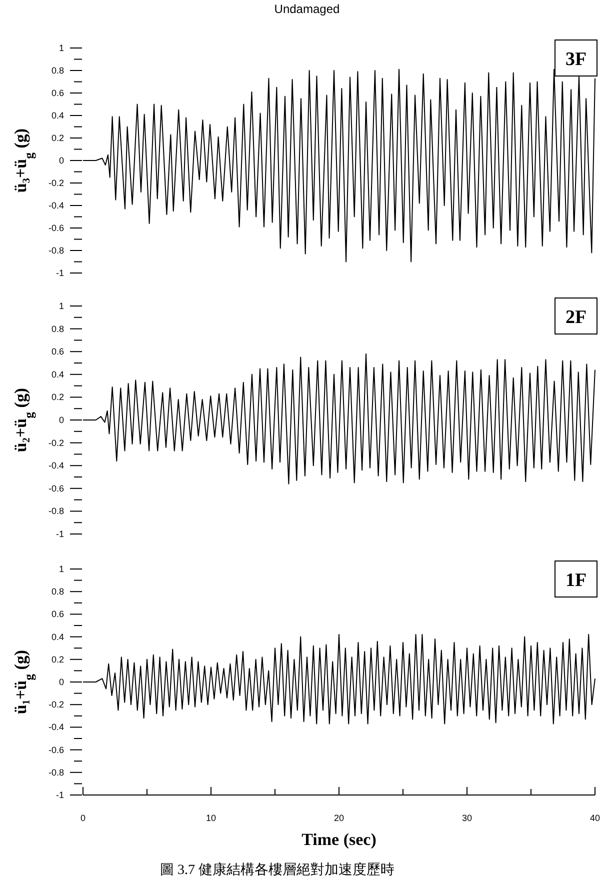  I want to click on chart-title: Undamaged, so click(307, 9).